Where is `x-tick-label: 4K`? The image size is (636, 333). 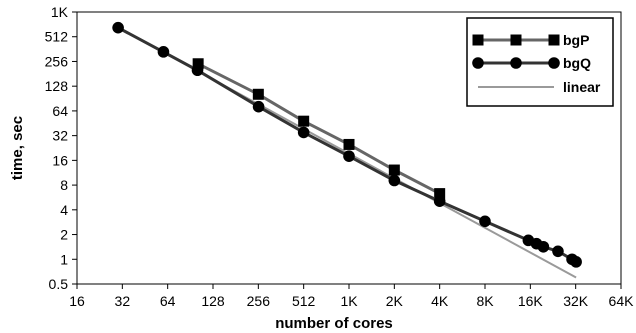
x-tick-label: 4K is located at coordinates (440, 301).